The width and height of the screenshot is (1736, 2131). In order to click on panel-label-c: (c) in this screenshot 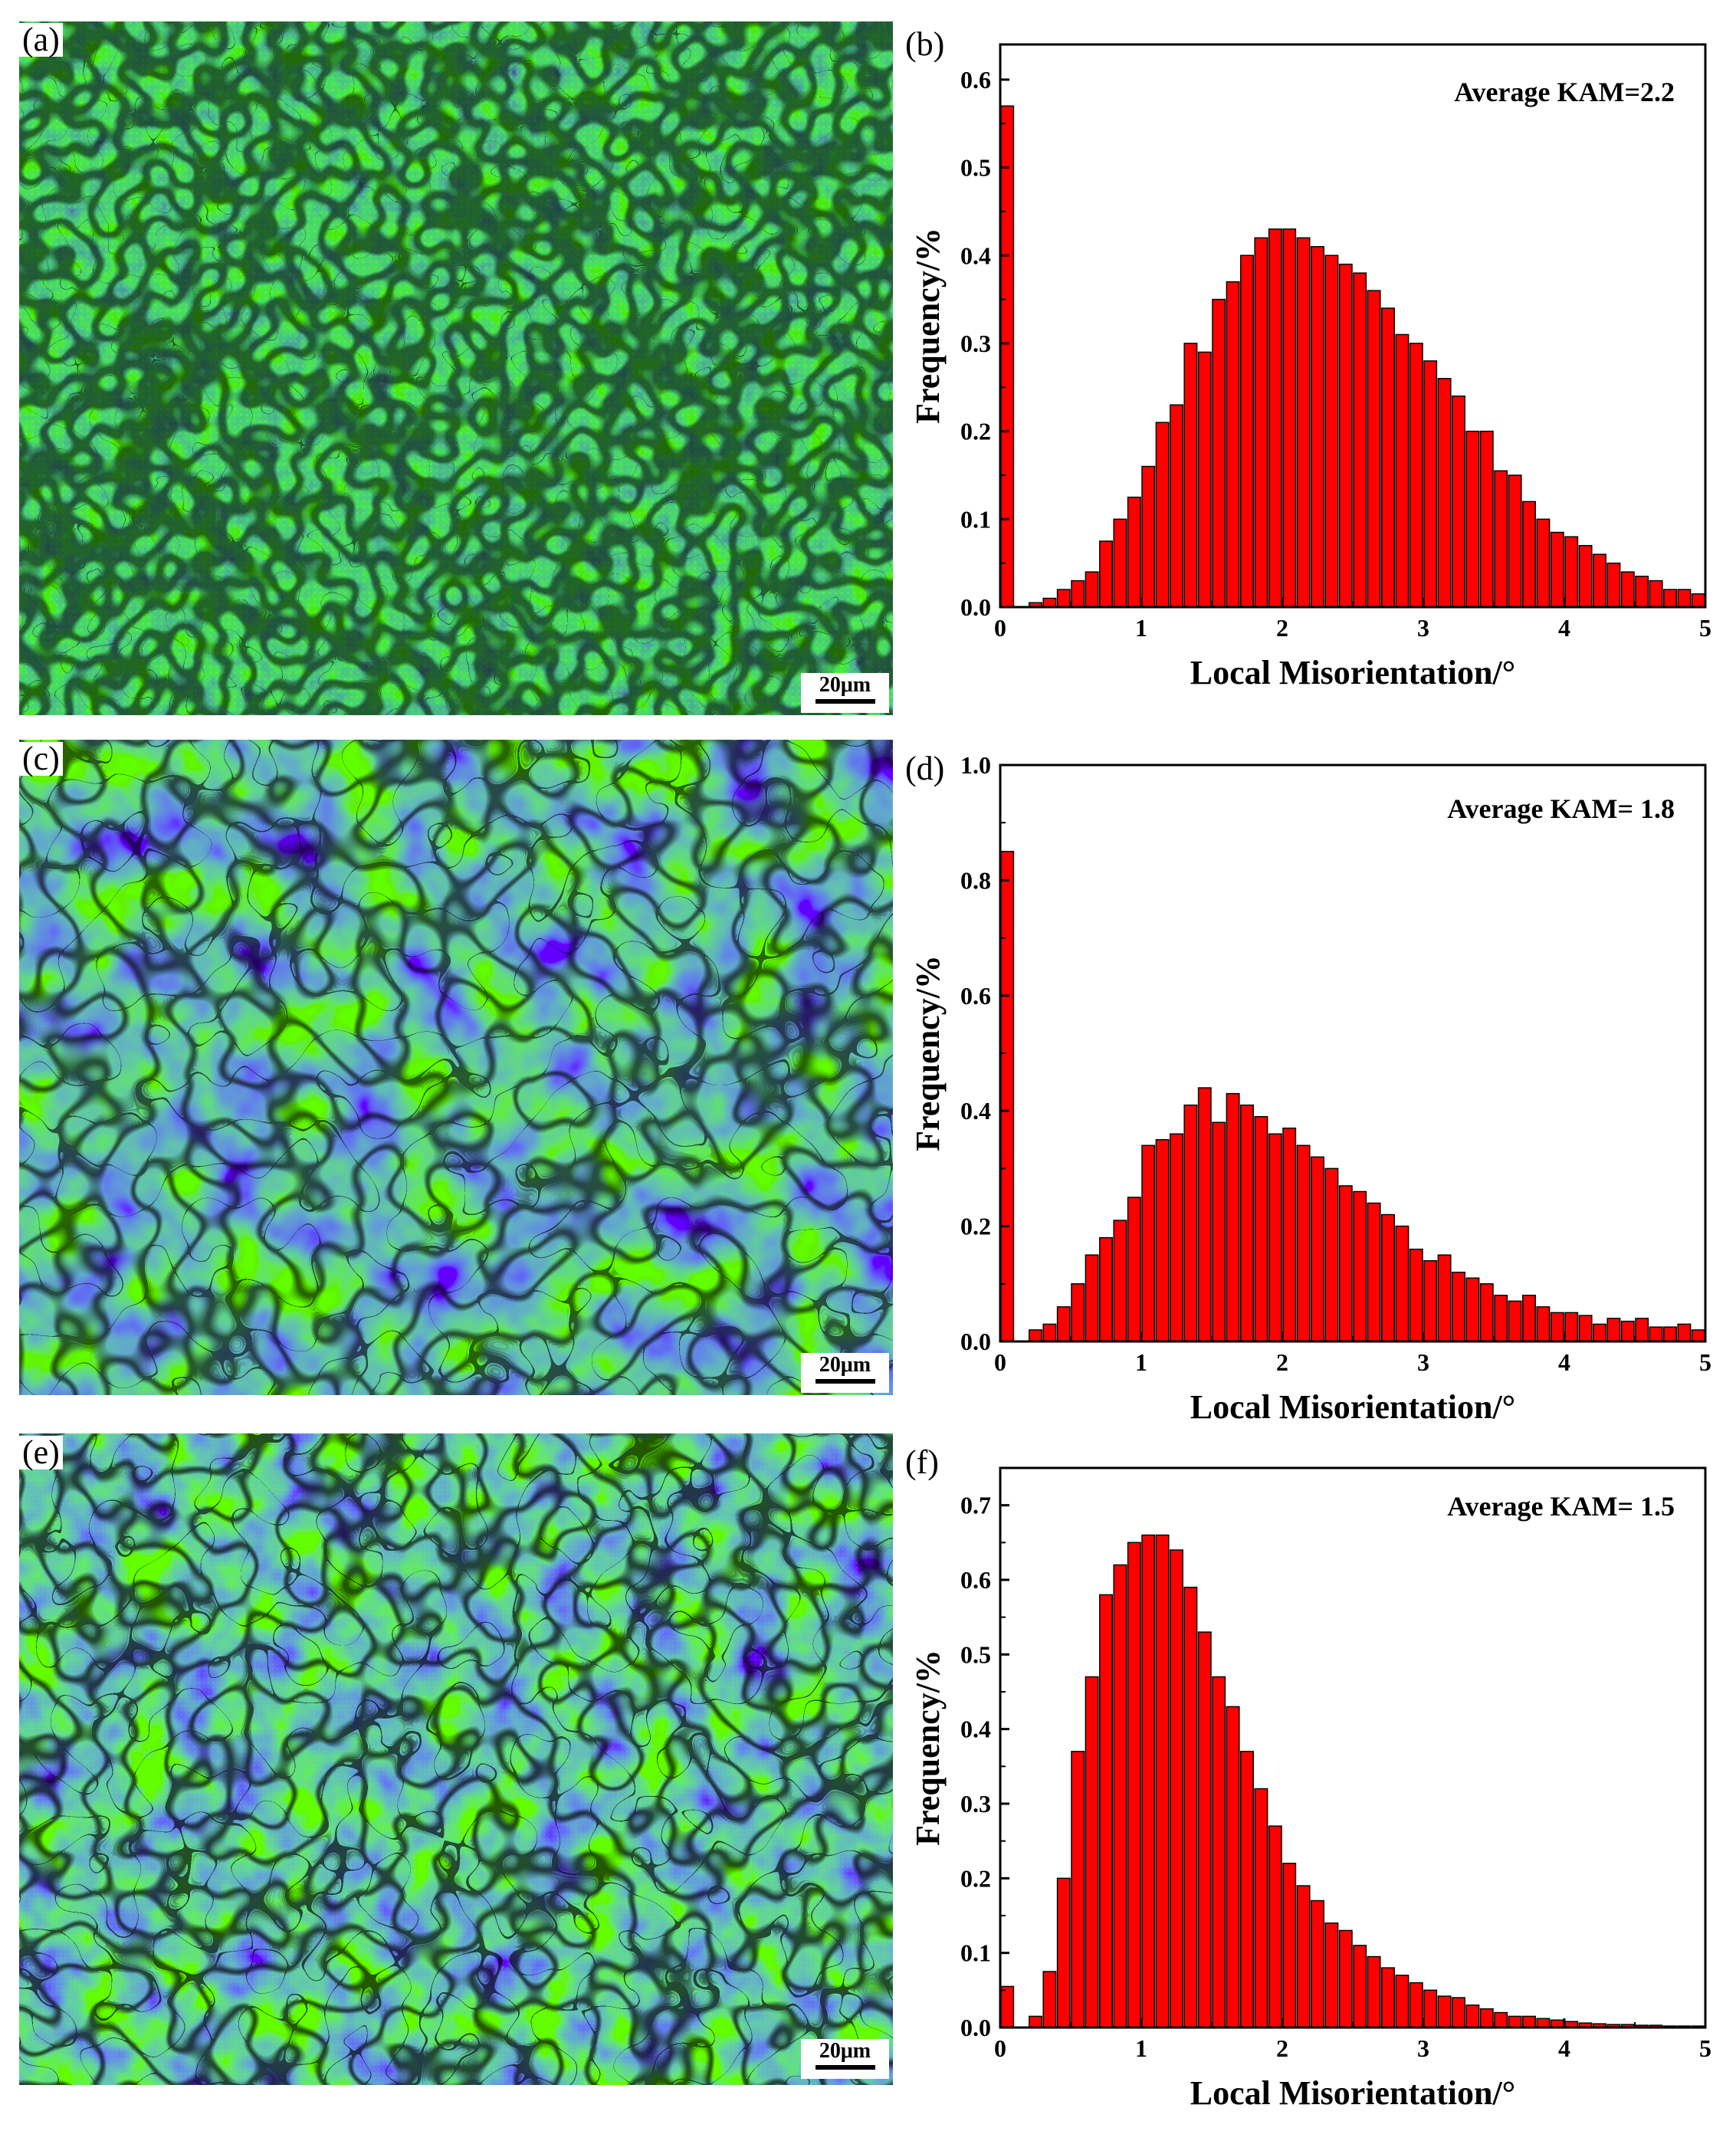, I will do `click(41, 759)`.